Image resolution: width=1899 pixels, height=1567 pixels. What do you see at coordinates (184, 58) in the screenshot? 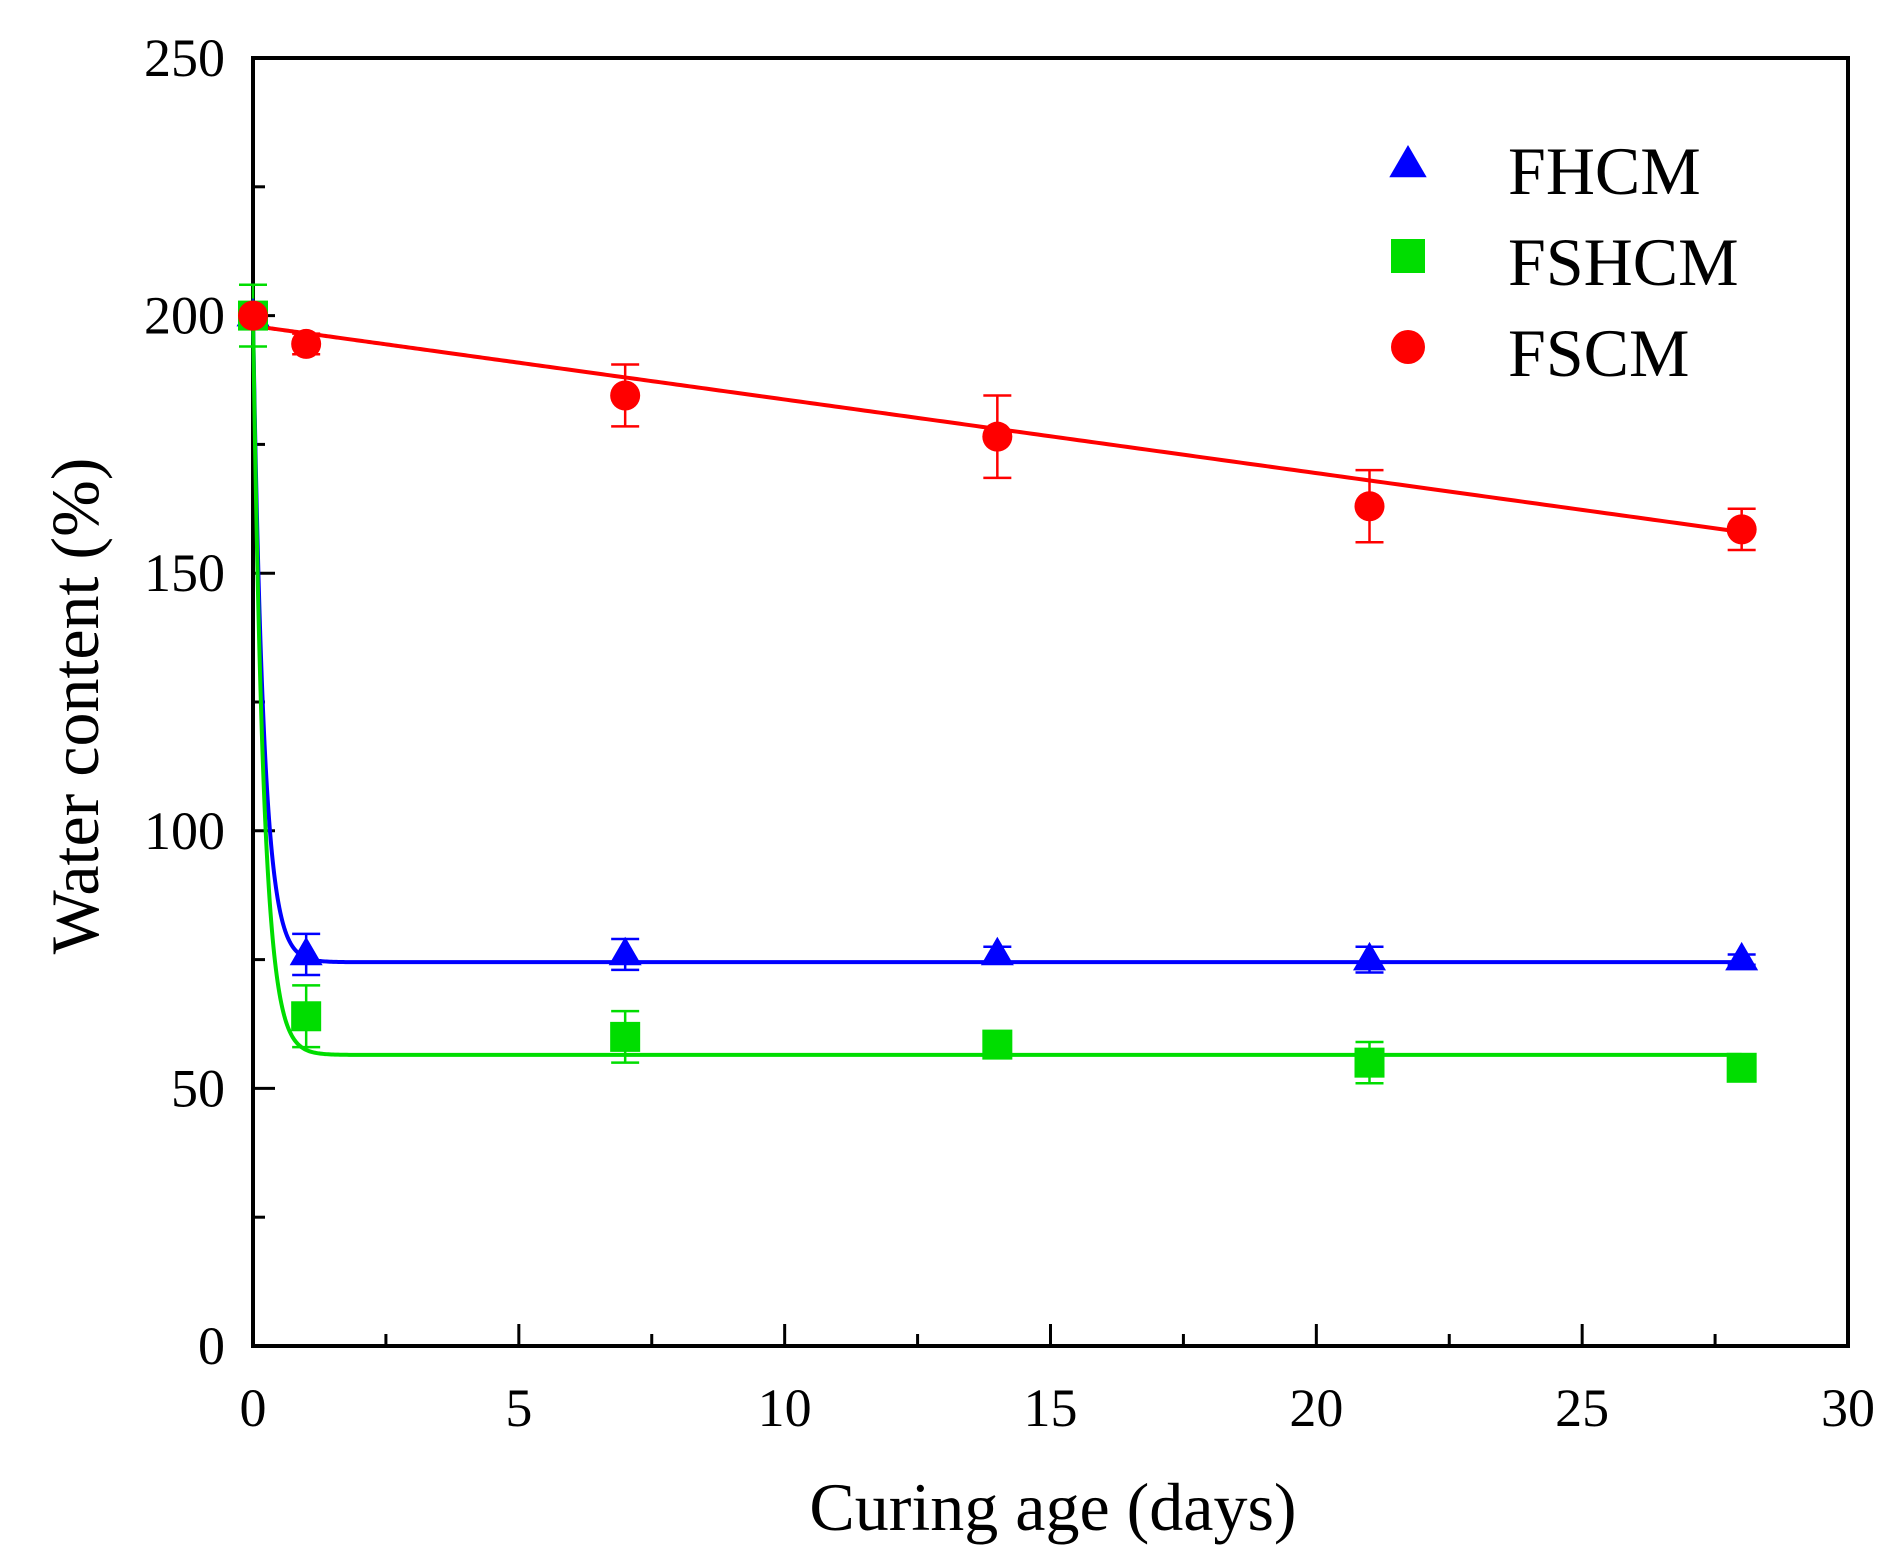
I see `y-tick-label: 250` at bounding box center [184, 58].